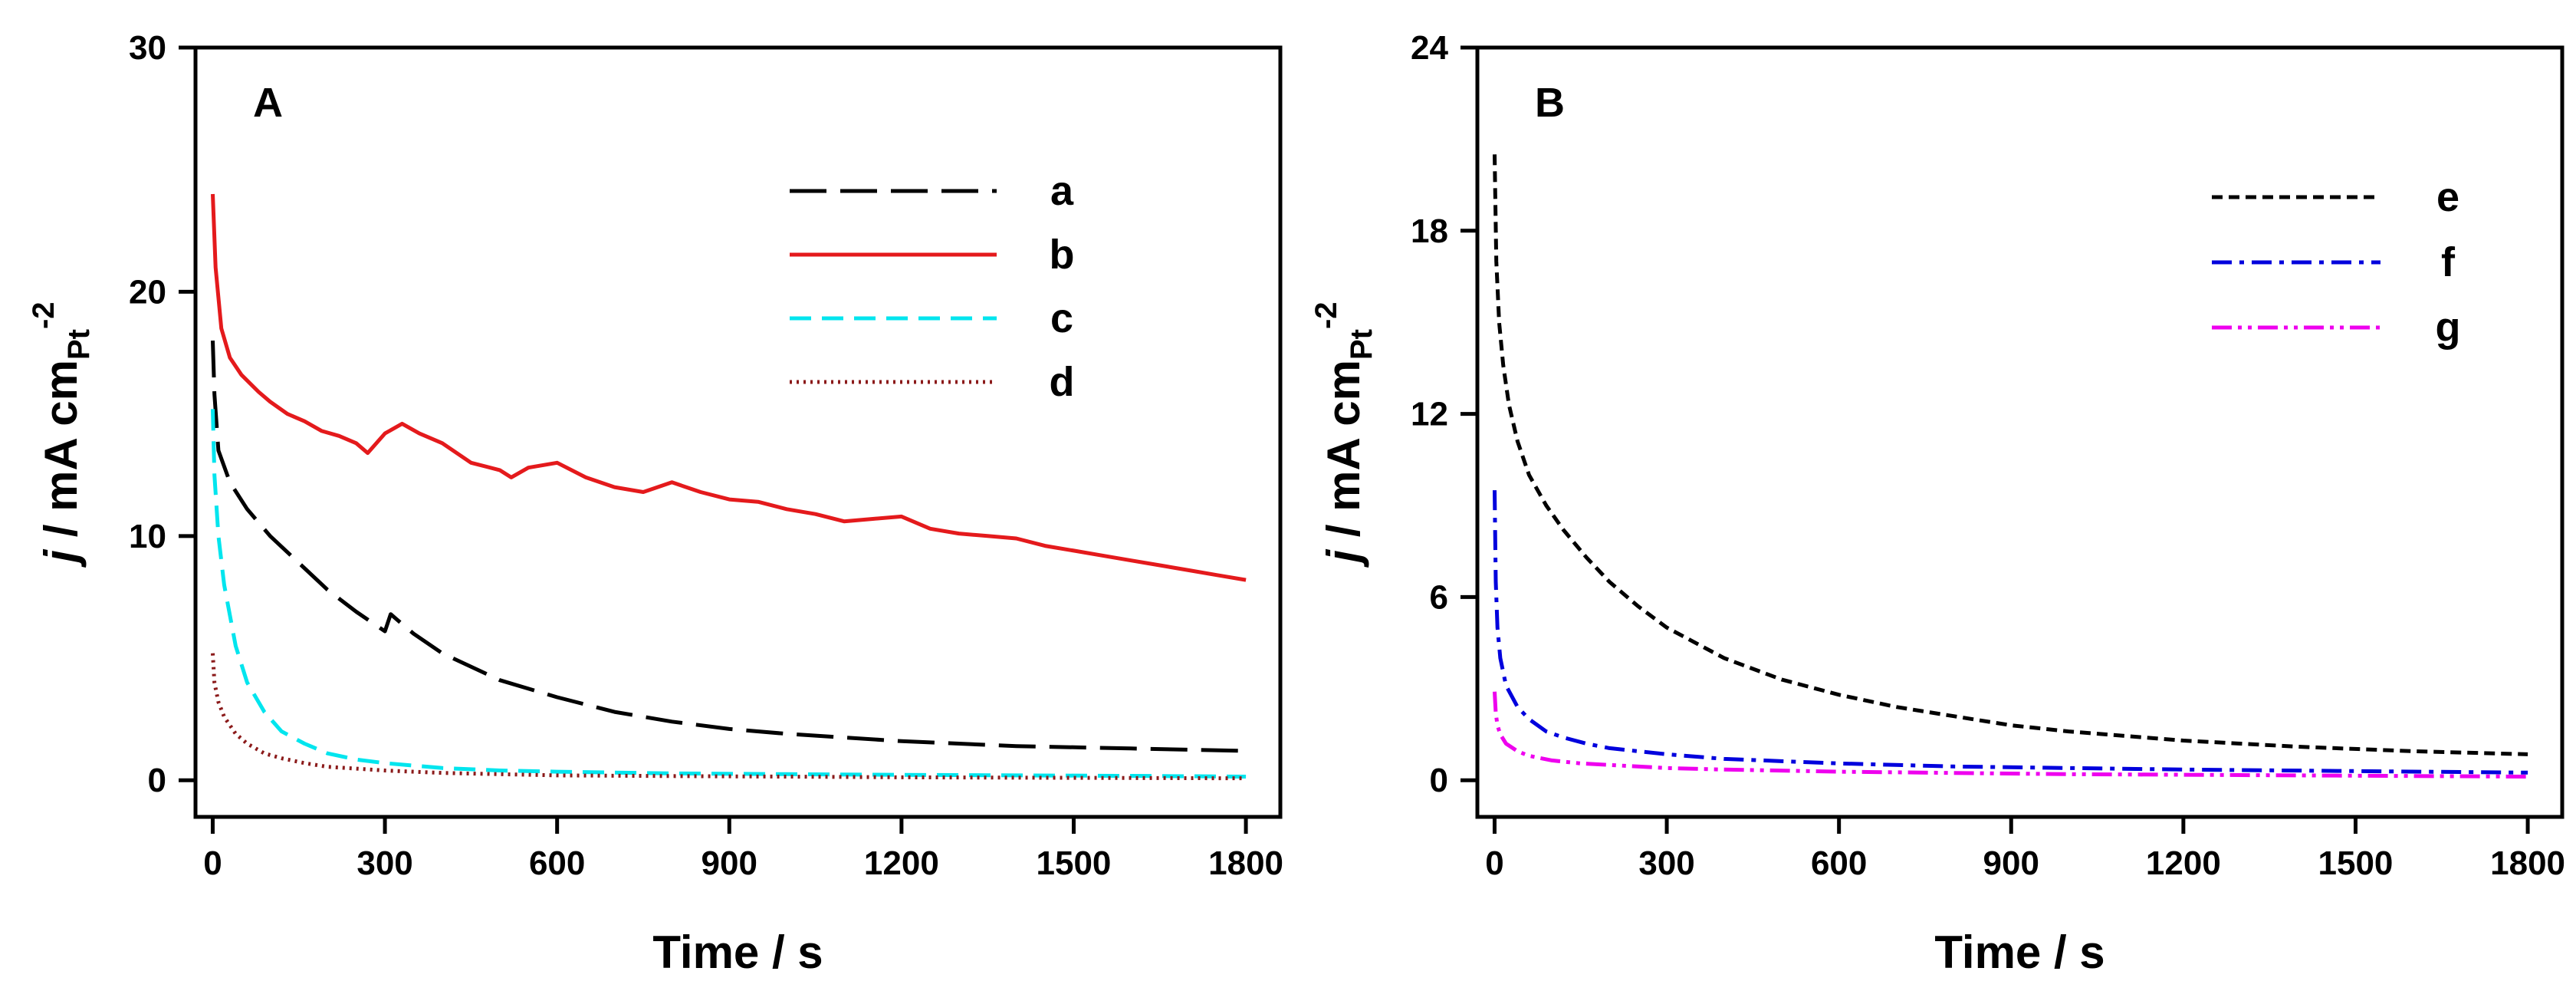 This screenshot has height=991, width=2576. What do you see at coordinates (148, 536) in the screenshot?
I see `y-tick-label: 10` at bounding box center [148, 536].